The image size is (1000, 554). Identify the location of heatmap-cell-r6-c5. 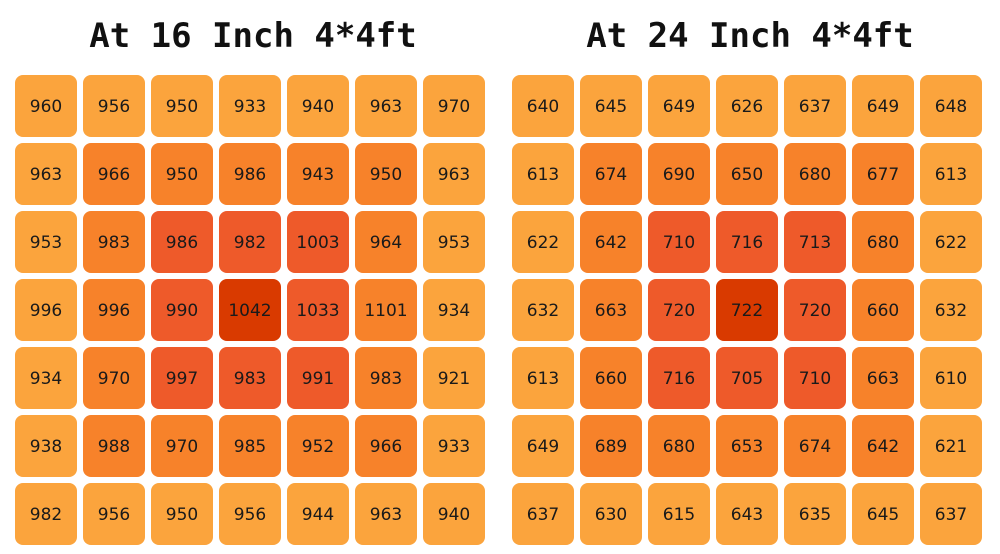
(386, 514).